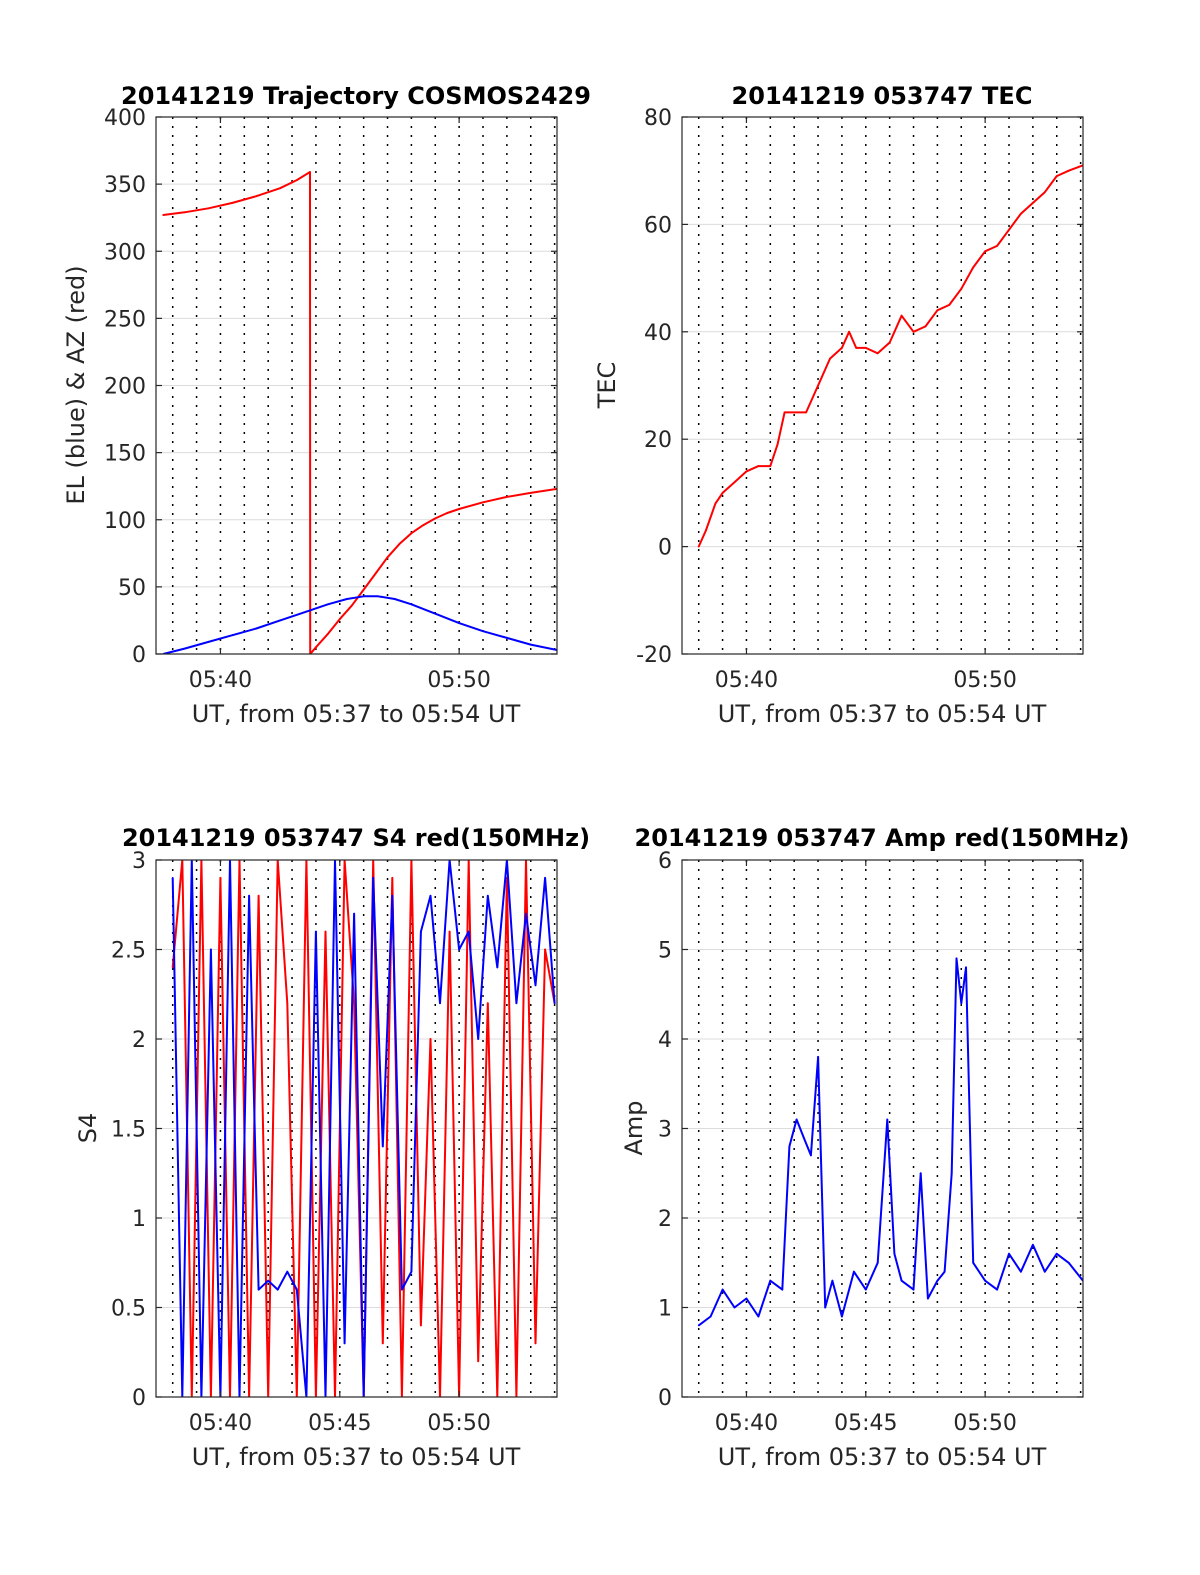 Image resolution: width=1200 pixels, height=1575 pixels. Describe the element at coordinates (665, 1309) in the screenshot. I see `y-tick-label: 1` at that location.